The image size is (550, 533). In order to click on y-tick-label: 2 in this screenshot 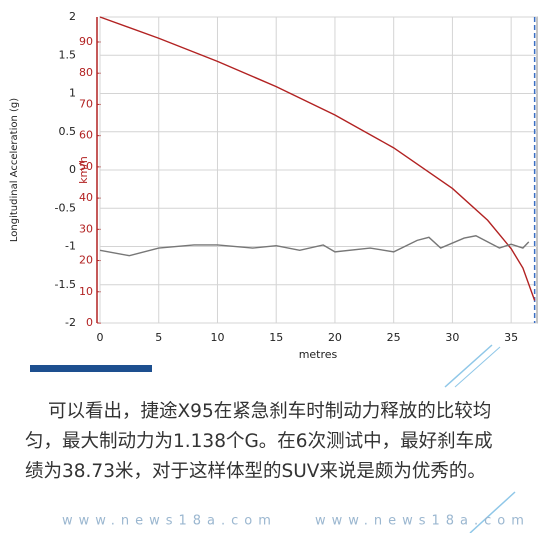, I will do `click(72, 16)`.